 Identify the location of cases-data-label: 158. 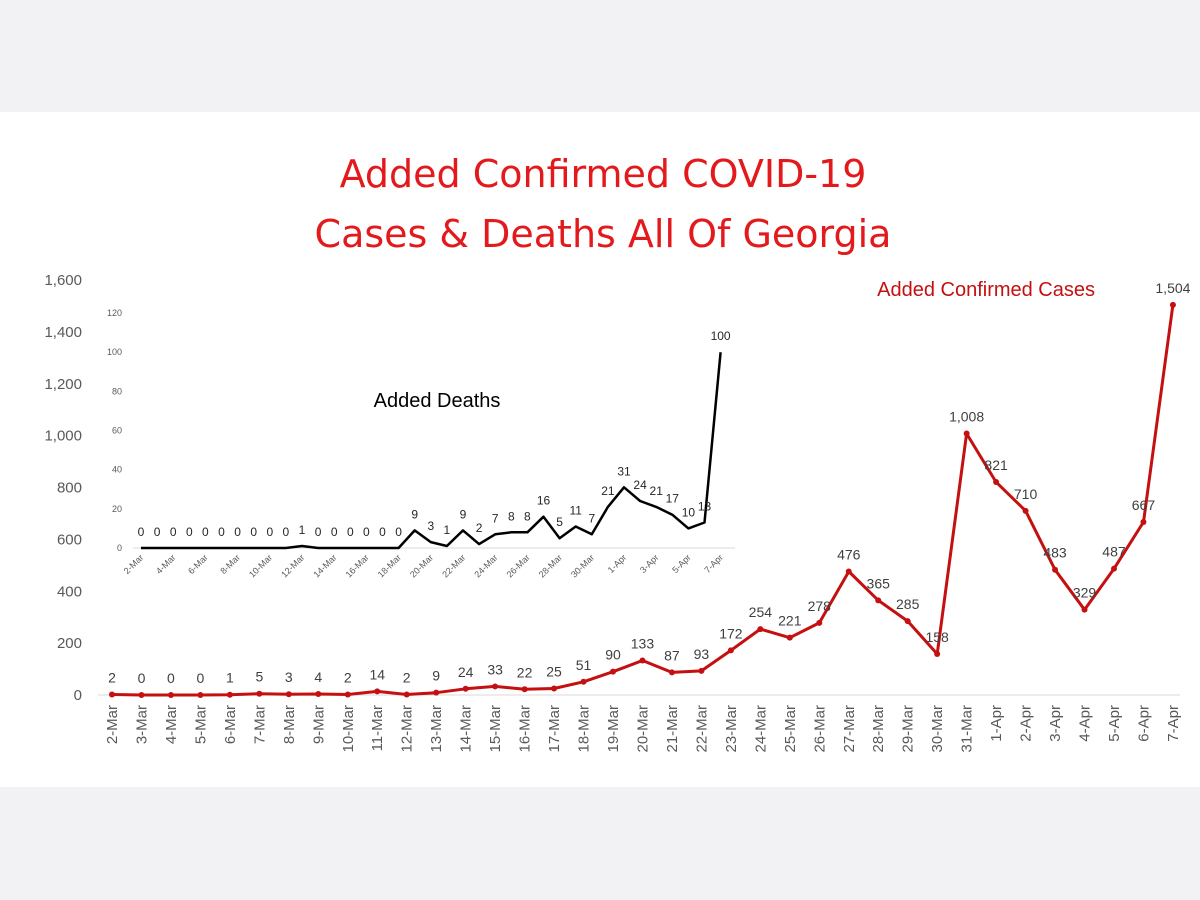
(937, 637).